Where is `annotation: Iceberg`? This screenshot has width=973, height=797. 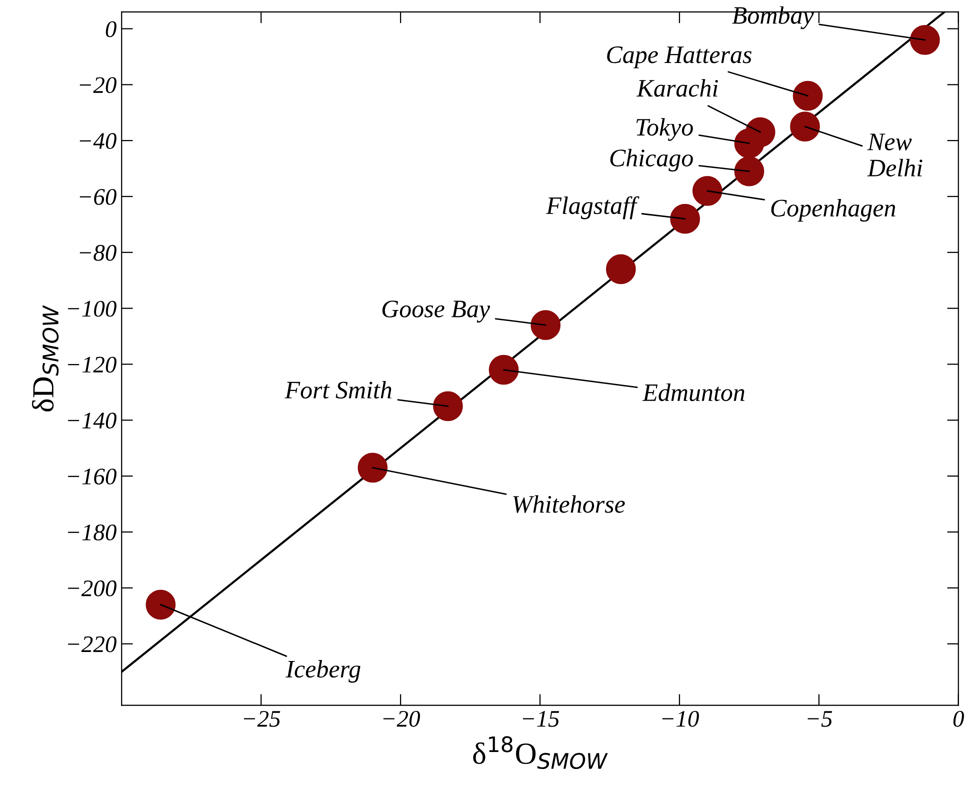
annotation: Iceberg is located at coordinates (323, 671).